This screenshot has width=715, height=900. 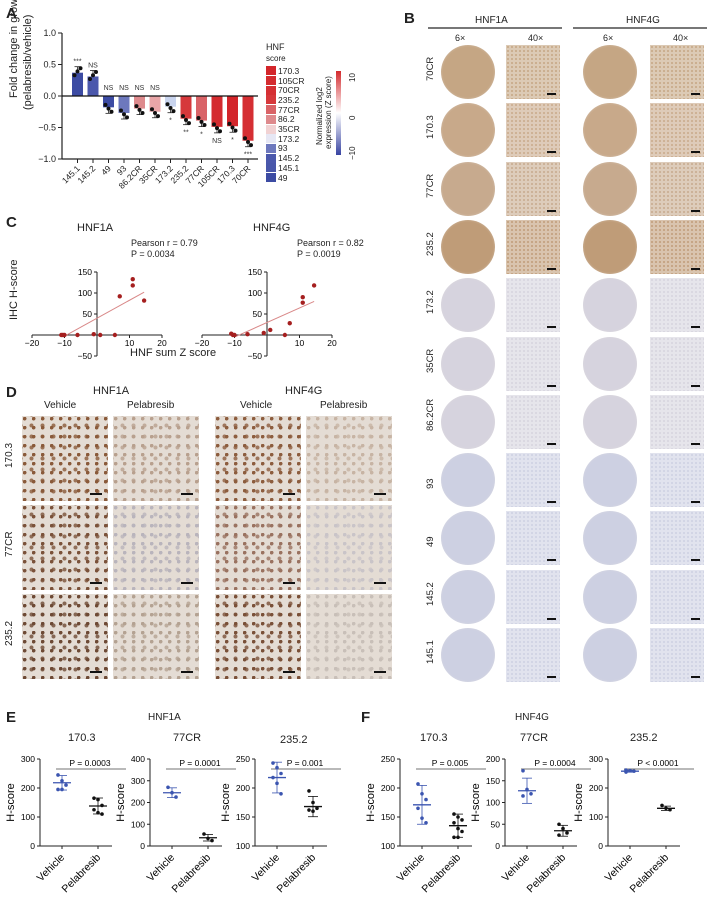 I want to click on legend-item: 235.2, so click(x=282, y=100).